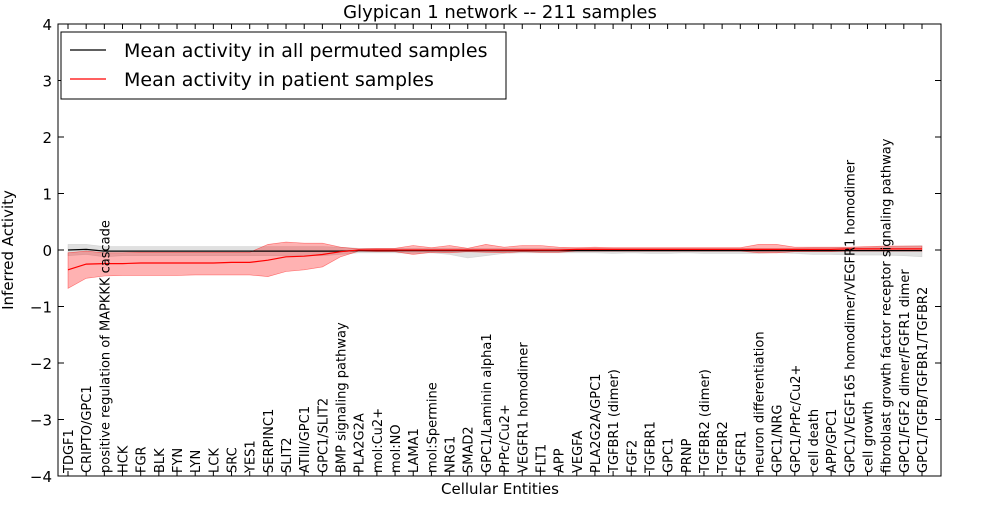  What do you see at coordinates (869, 437) in the screenshot?
I see `x-tick-label: cell growth` at bounding box center [869, 437].